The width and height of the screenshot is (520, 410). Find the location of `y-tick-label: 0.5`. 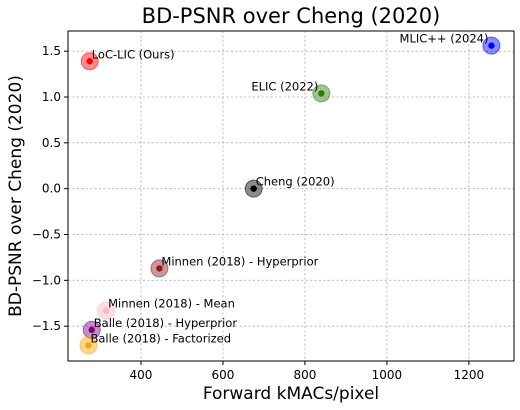

y-tick-label: 0.5 is located at coordinates (51, 143).